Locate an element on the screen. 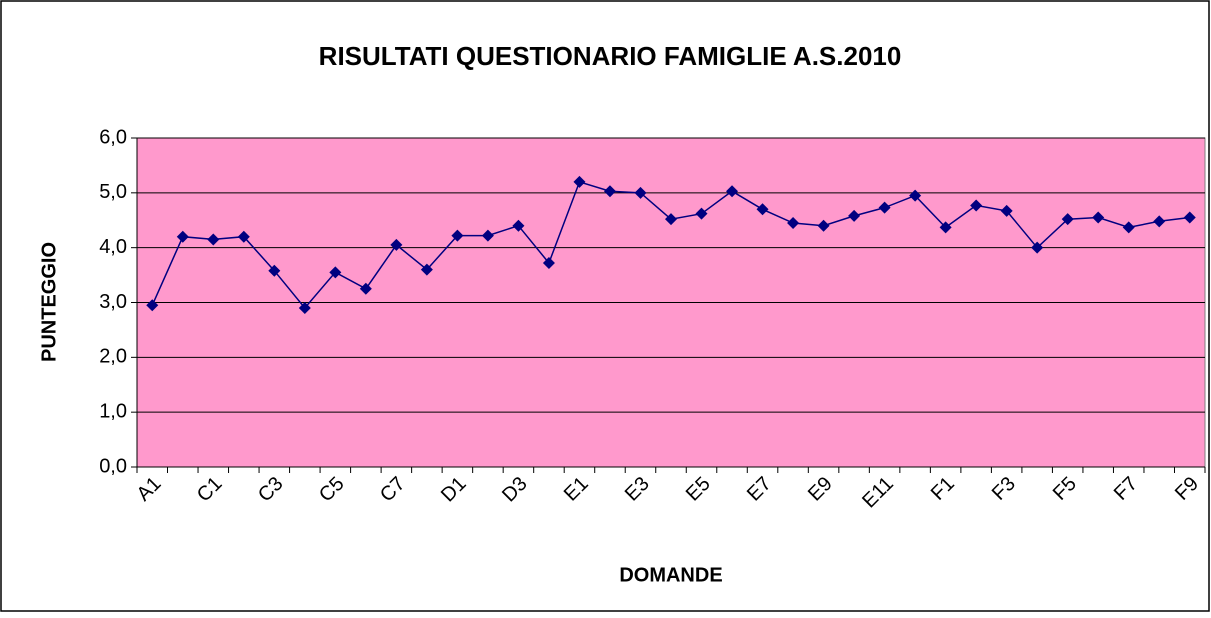 The height and width of the screenshot is (618, 1211). y-tick-label: 6,0 is located at coordinates (113, 137).